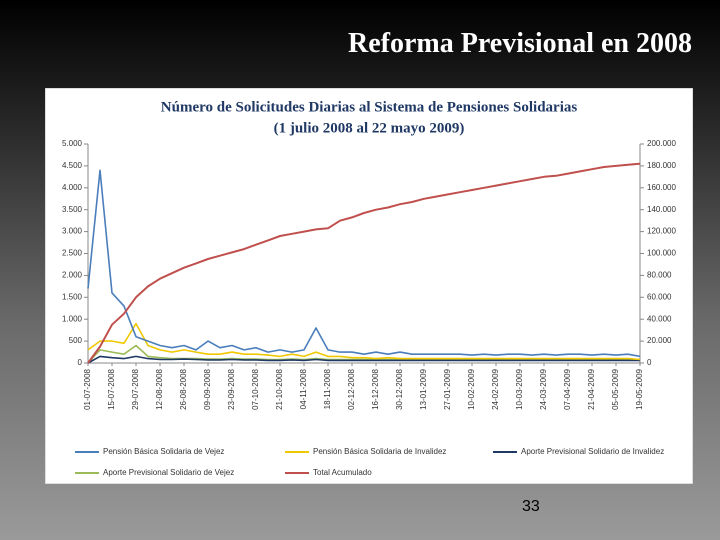  What do you see at coordinates (72, 209) in the screenshot?
I see `y-tick-label: 3.500` at bounding box center [72, 209].